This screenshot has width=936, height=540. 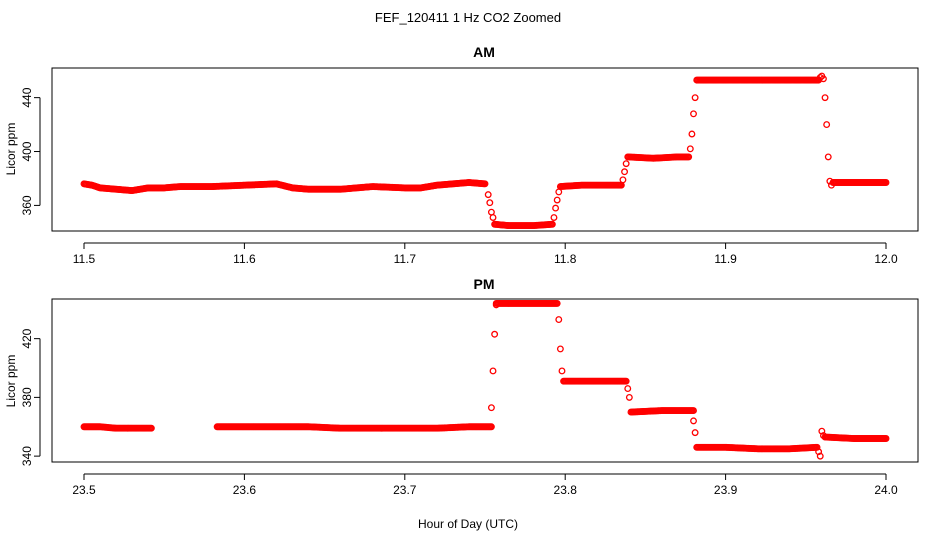 What do you see at coordinates (566, 490) in the screenshot?
I see `panel-pm-x-tick-label: 23.8` at bounding box center [566, 490].